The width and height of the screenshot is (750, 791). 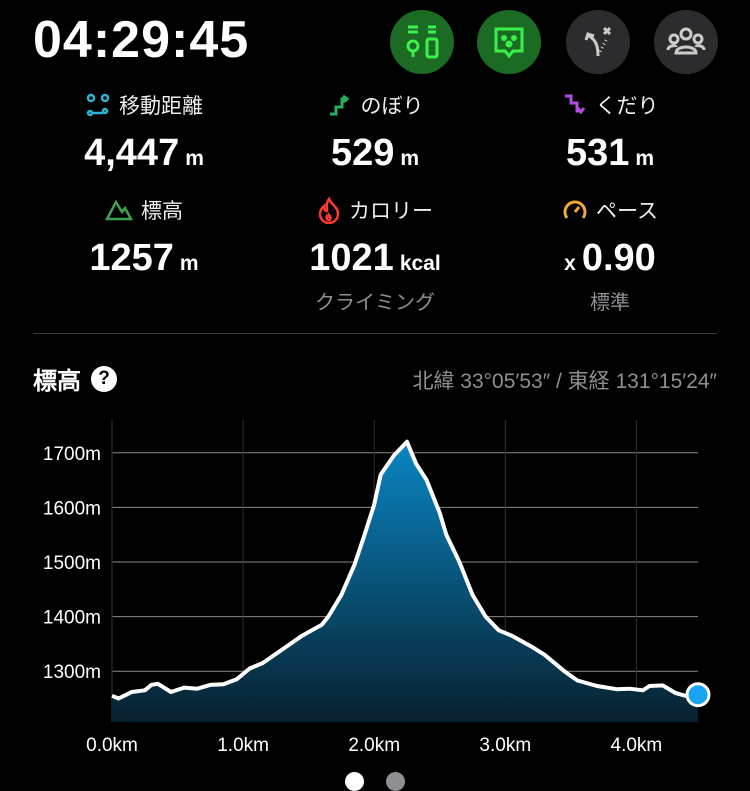 What do you see at coordinates (141, 40) in the screenshot?
I see `elapsed-timer: 04:29:45` at bounding box center [141, 40].